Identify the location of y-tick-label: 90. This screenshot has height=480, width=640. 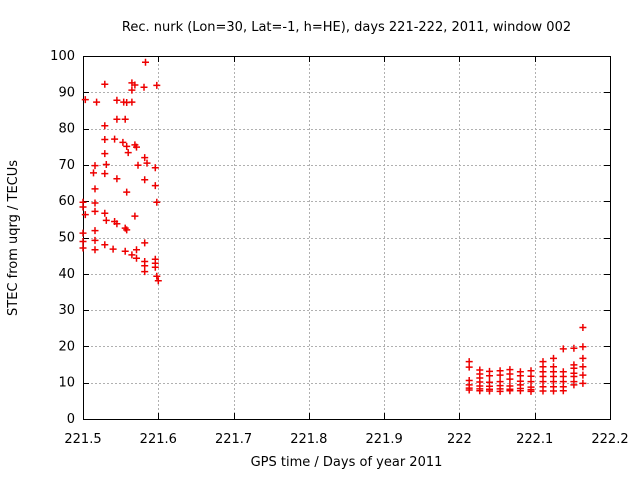
(66, 92).